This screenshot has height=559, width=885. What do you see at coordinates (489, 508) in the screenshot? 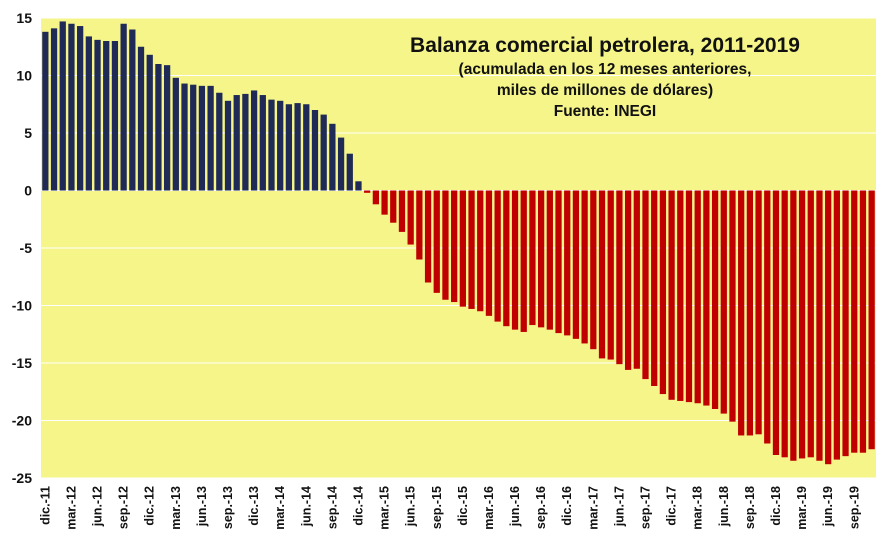
I see `x-tick-label: mar.-16` at bounding box center [489, 508].